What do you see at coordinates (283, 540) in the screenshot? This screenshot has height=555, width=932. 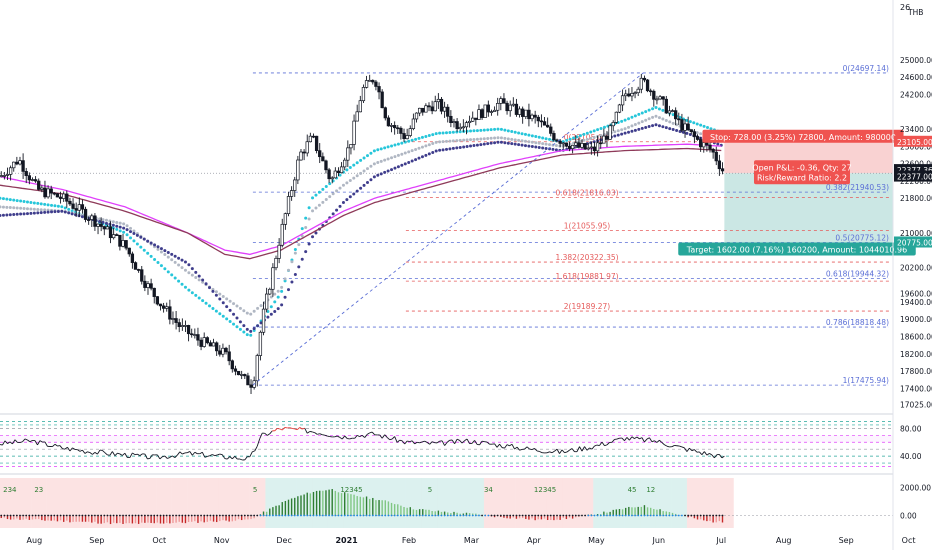 I see `time-tick-label: Dec` at bounding box center [283, 540].